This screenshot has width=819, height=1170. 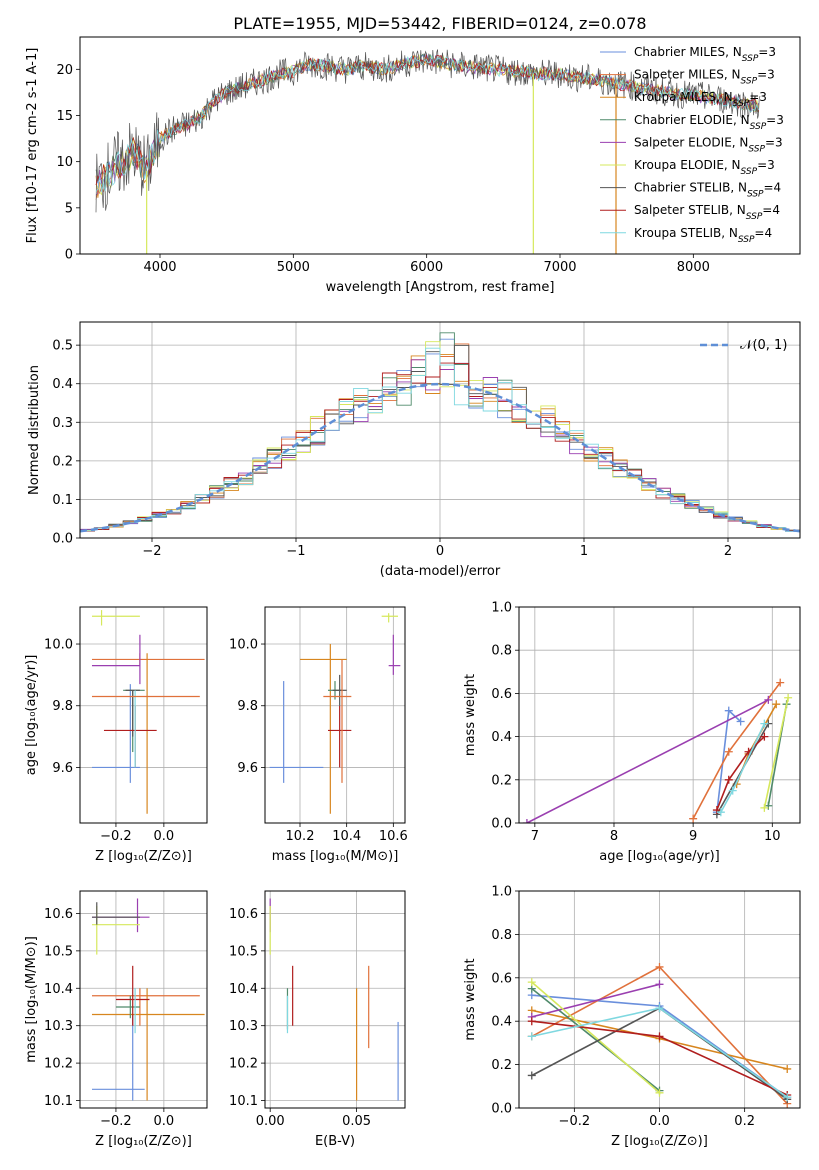 I want to click on legend-entry: Salpeter MILES, NSSP=3, so click(x=704, y=77).